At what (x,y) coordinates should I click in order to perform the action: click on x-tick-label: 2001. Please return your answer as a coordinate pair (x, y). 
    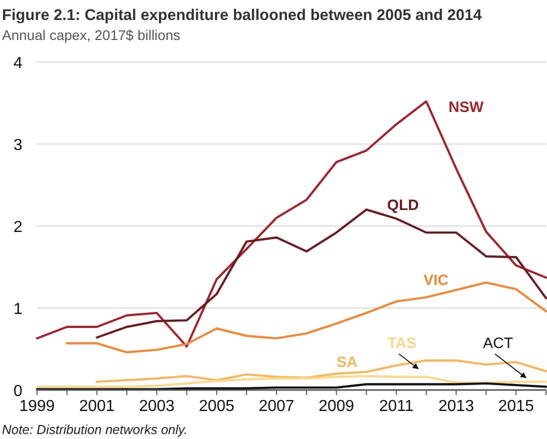
    Looking at the image, I should click on (97, 406).